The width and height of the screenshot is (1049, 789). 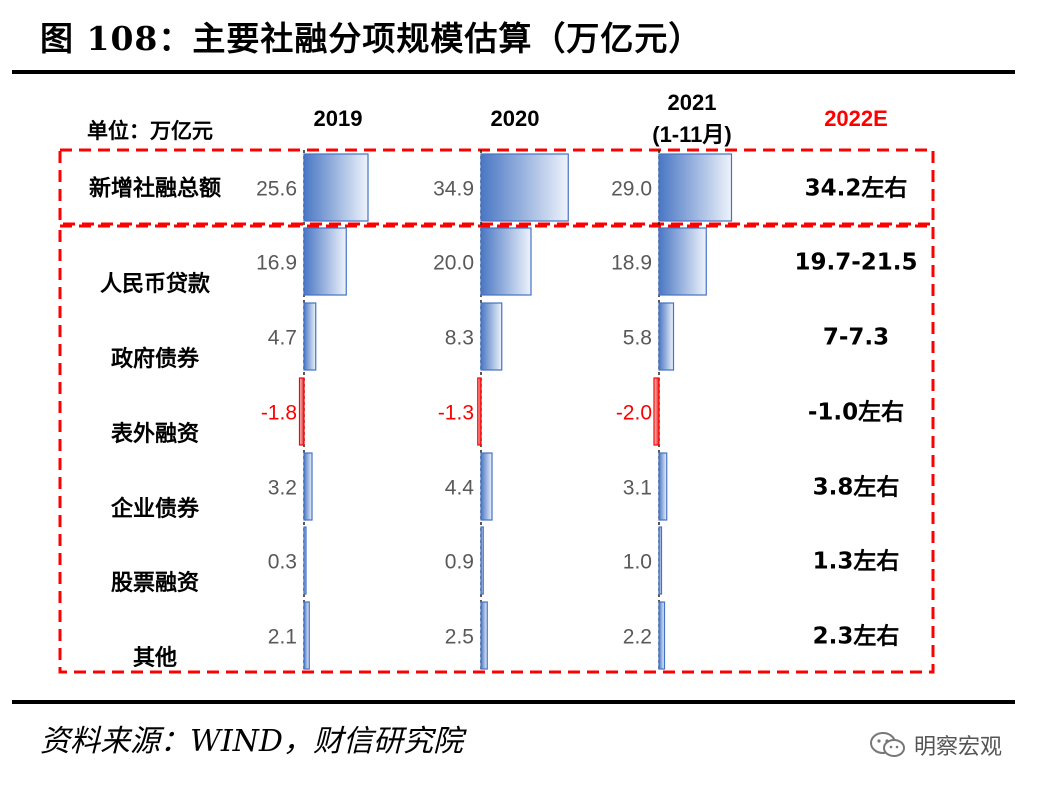 What do you see at coordinates (279, 413) in the screenshot?
I see `value-label-2019-3: -1.8` at bounding box center [279, 413].